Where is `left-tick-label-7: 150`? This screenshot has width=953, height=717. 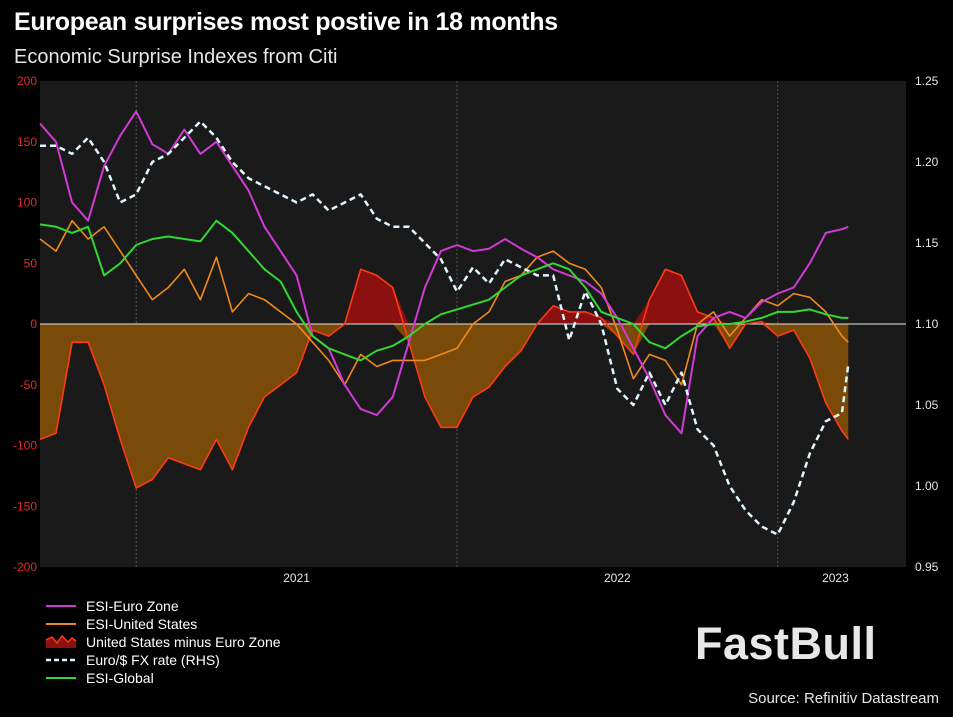 left-tick-label-7: 150 is located at coordinates (27, 142).